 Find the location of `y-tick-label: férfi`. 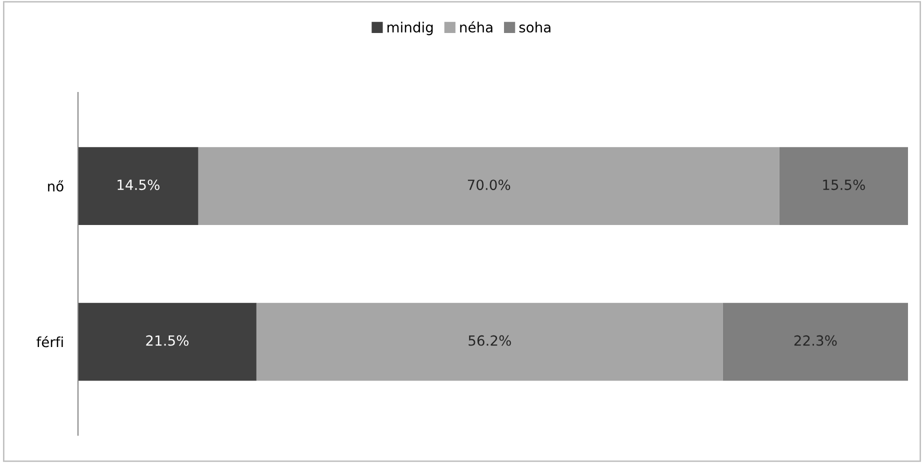

y-tick-label: férfi is located at coordinates (49, 342).